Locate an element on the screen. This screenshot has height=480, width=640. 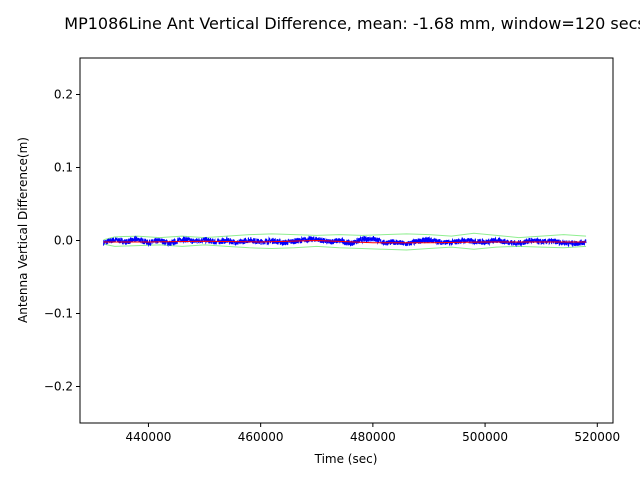
series-line-window-mean is located at coordinates (345, 241).